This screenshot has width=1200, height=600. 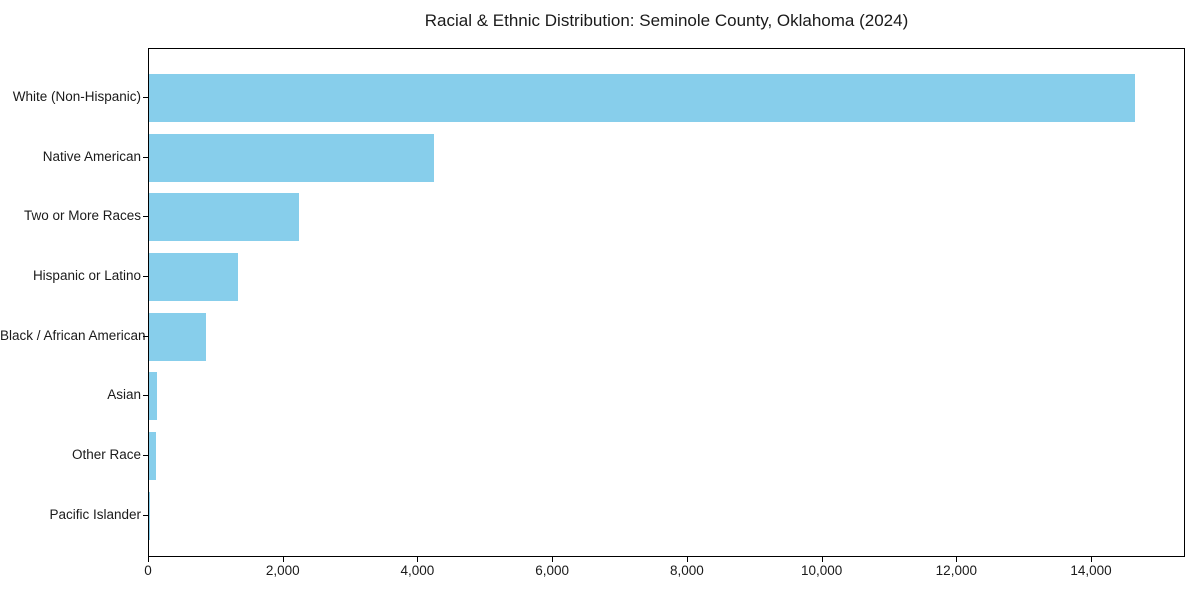 I want to click on bar-asian, so click(x=153, y=396).